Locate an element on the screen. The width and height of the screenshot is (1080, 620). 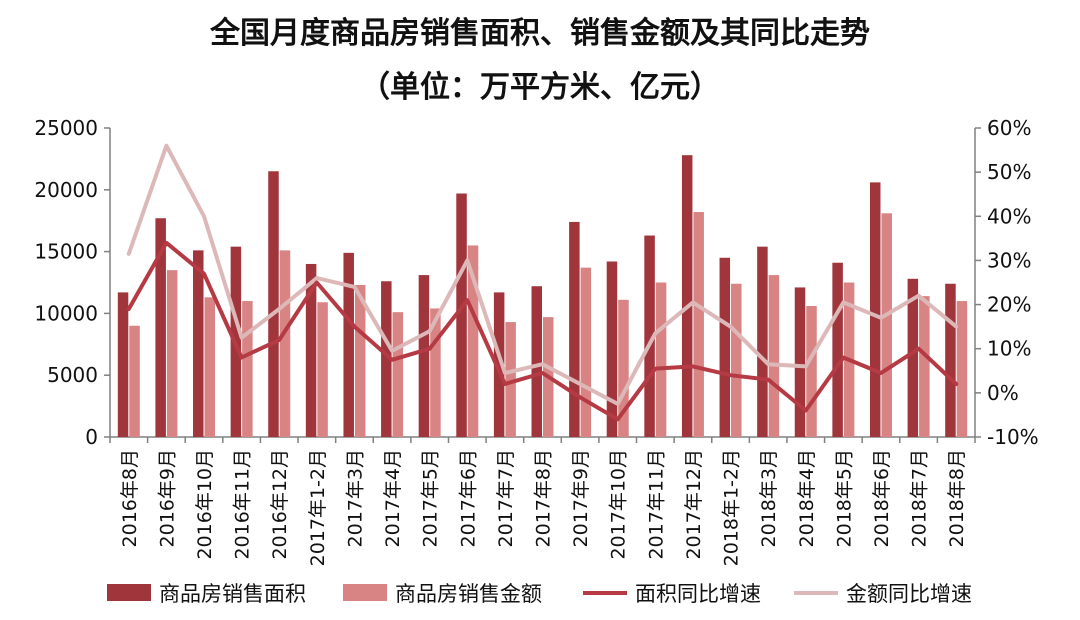
left-tick-label: 0 is located at coordinates (91, 437).